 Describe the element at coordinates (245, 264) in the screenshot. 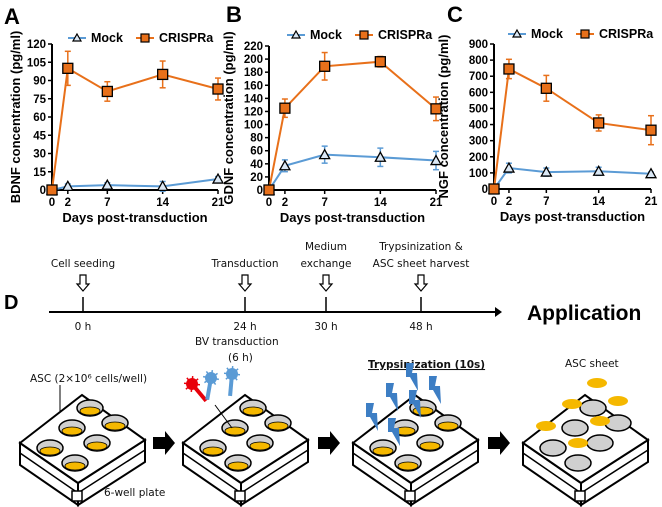

I see `event-label: Transduction` at that location.